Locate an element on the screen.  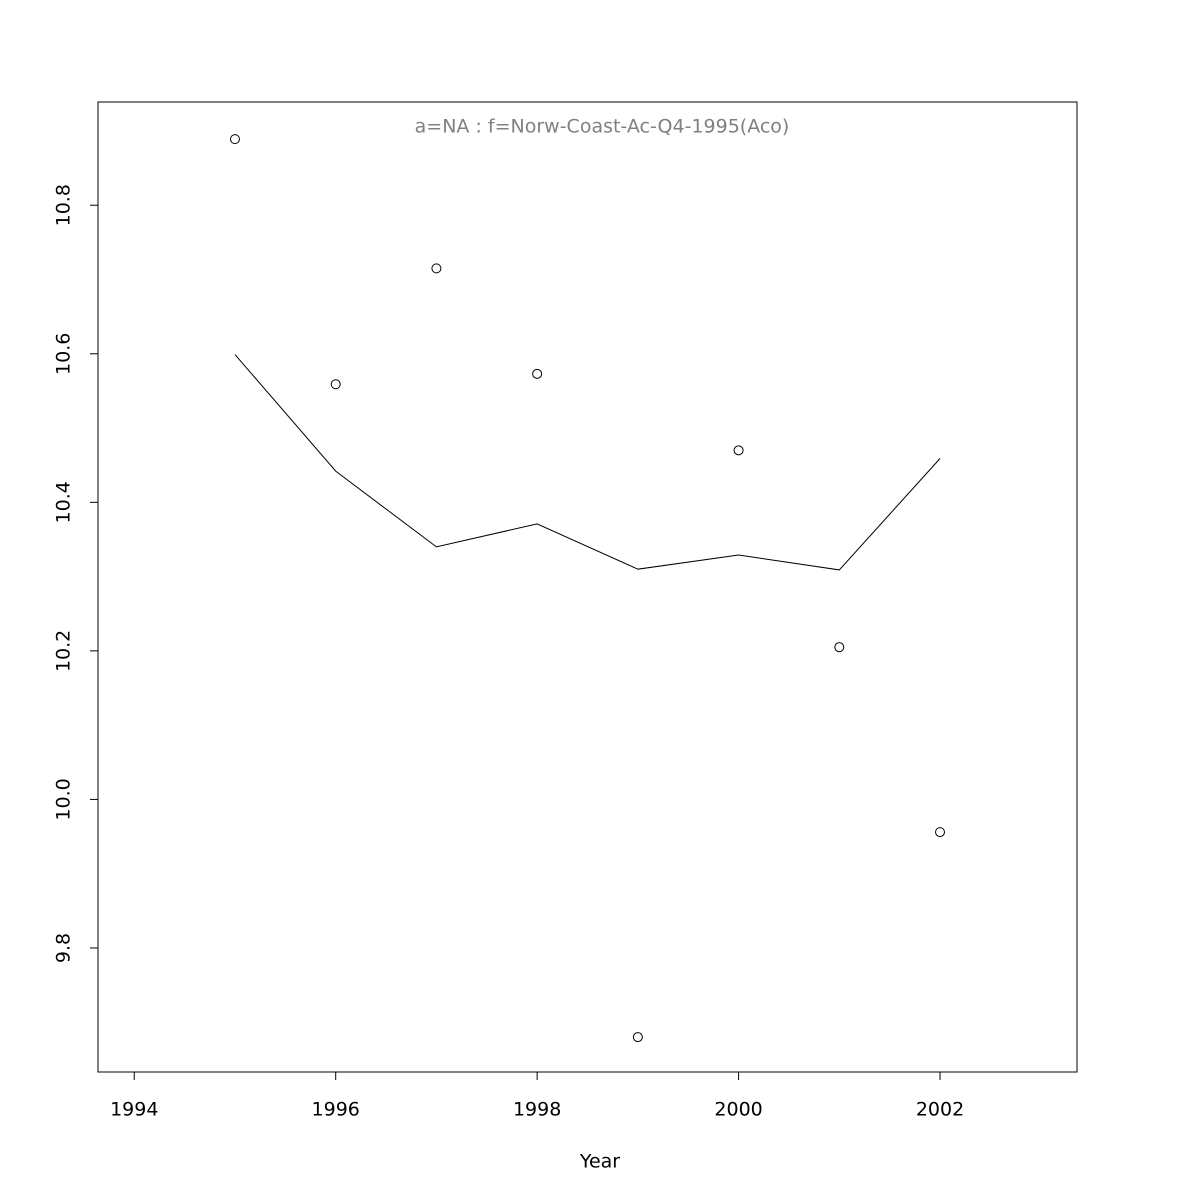
x-tick-label: 1996 is located at coordinates (336, 1110).